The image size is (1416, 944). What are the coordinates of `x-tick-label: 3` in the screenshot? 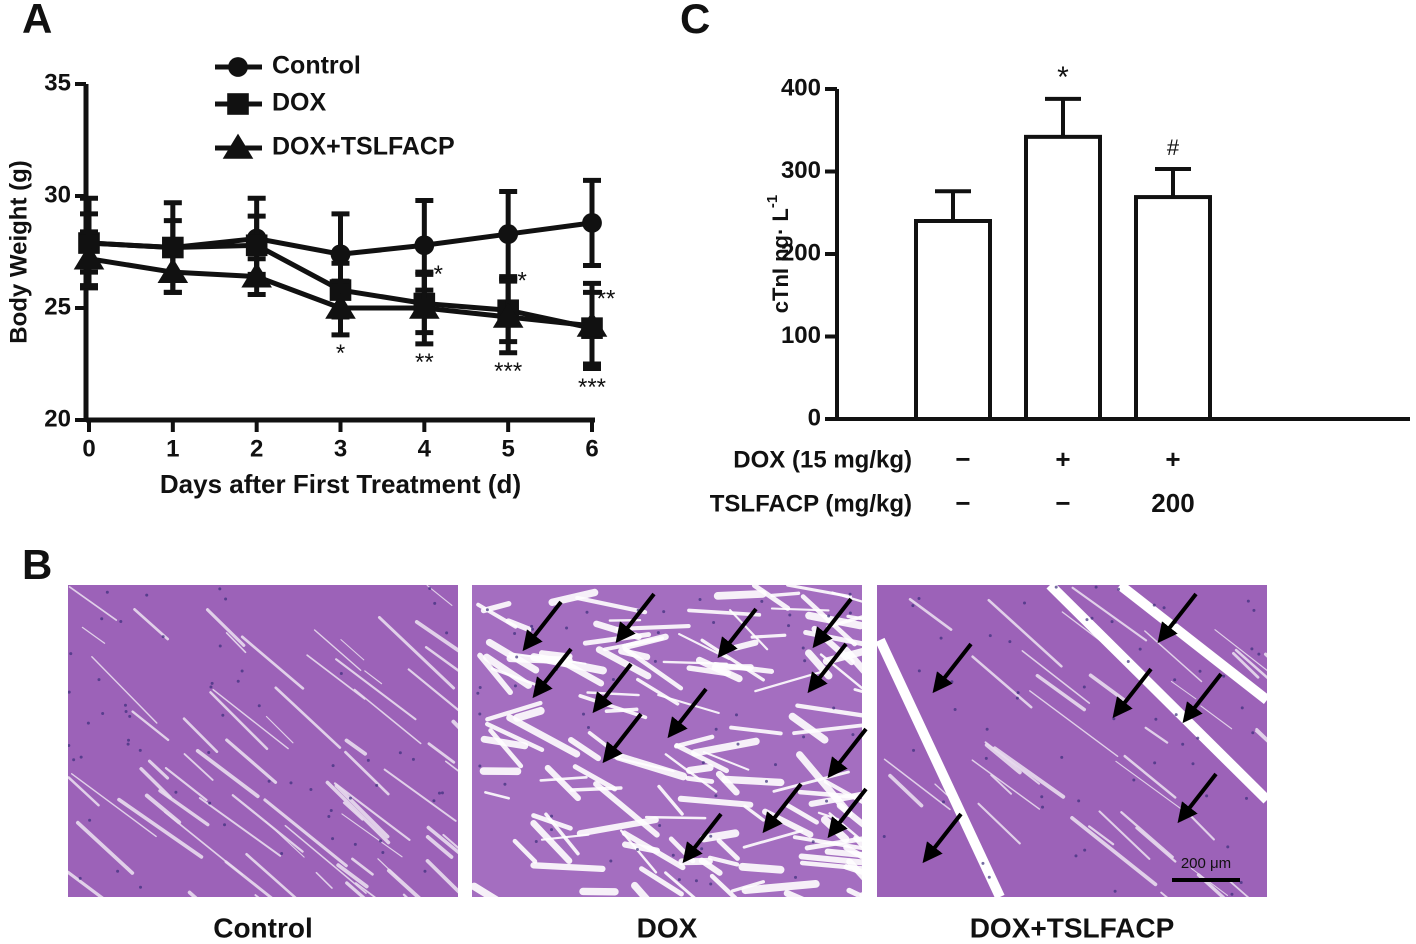 It's located at (340, 448).